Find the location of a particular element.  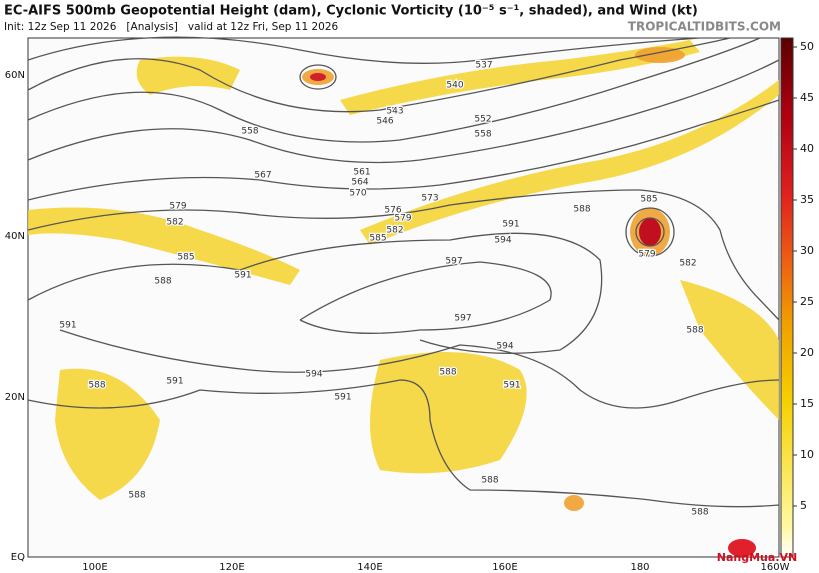

contour-label: 540 is located at coordinates (454, 86).